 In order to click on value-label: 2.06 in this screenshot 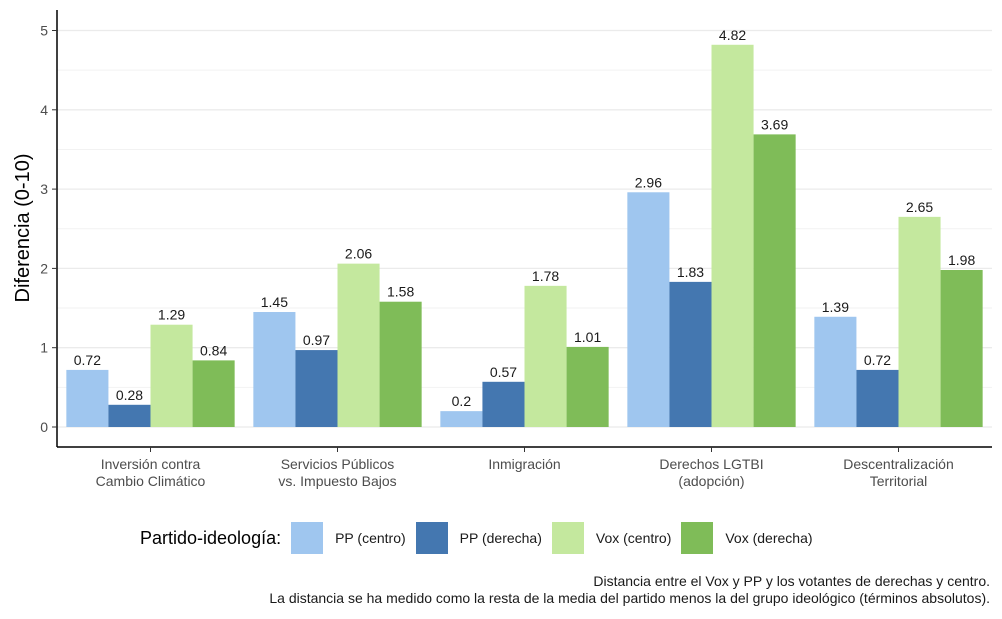, I will do `click(358, 254)`.